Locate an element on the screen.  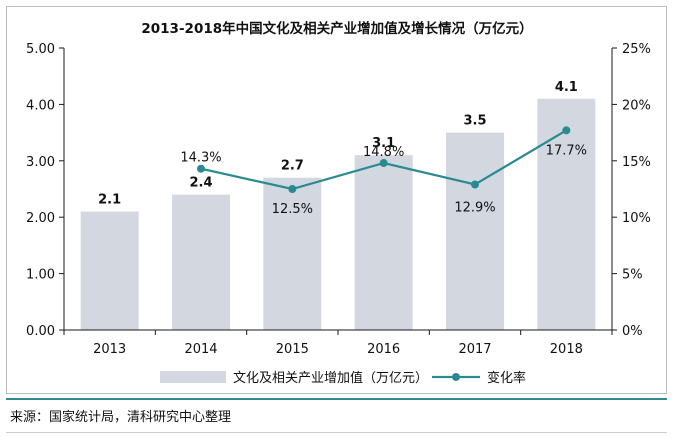
legend-bar-label: 文化及相关产业增加值（万亿元） is located at coordinates (330, 378).